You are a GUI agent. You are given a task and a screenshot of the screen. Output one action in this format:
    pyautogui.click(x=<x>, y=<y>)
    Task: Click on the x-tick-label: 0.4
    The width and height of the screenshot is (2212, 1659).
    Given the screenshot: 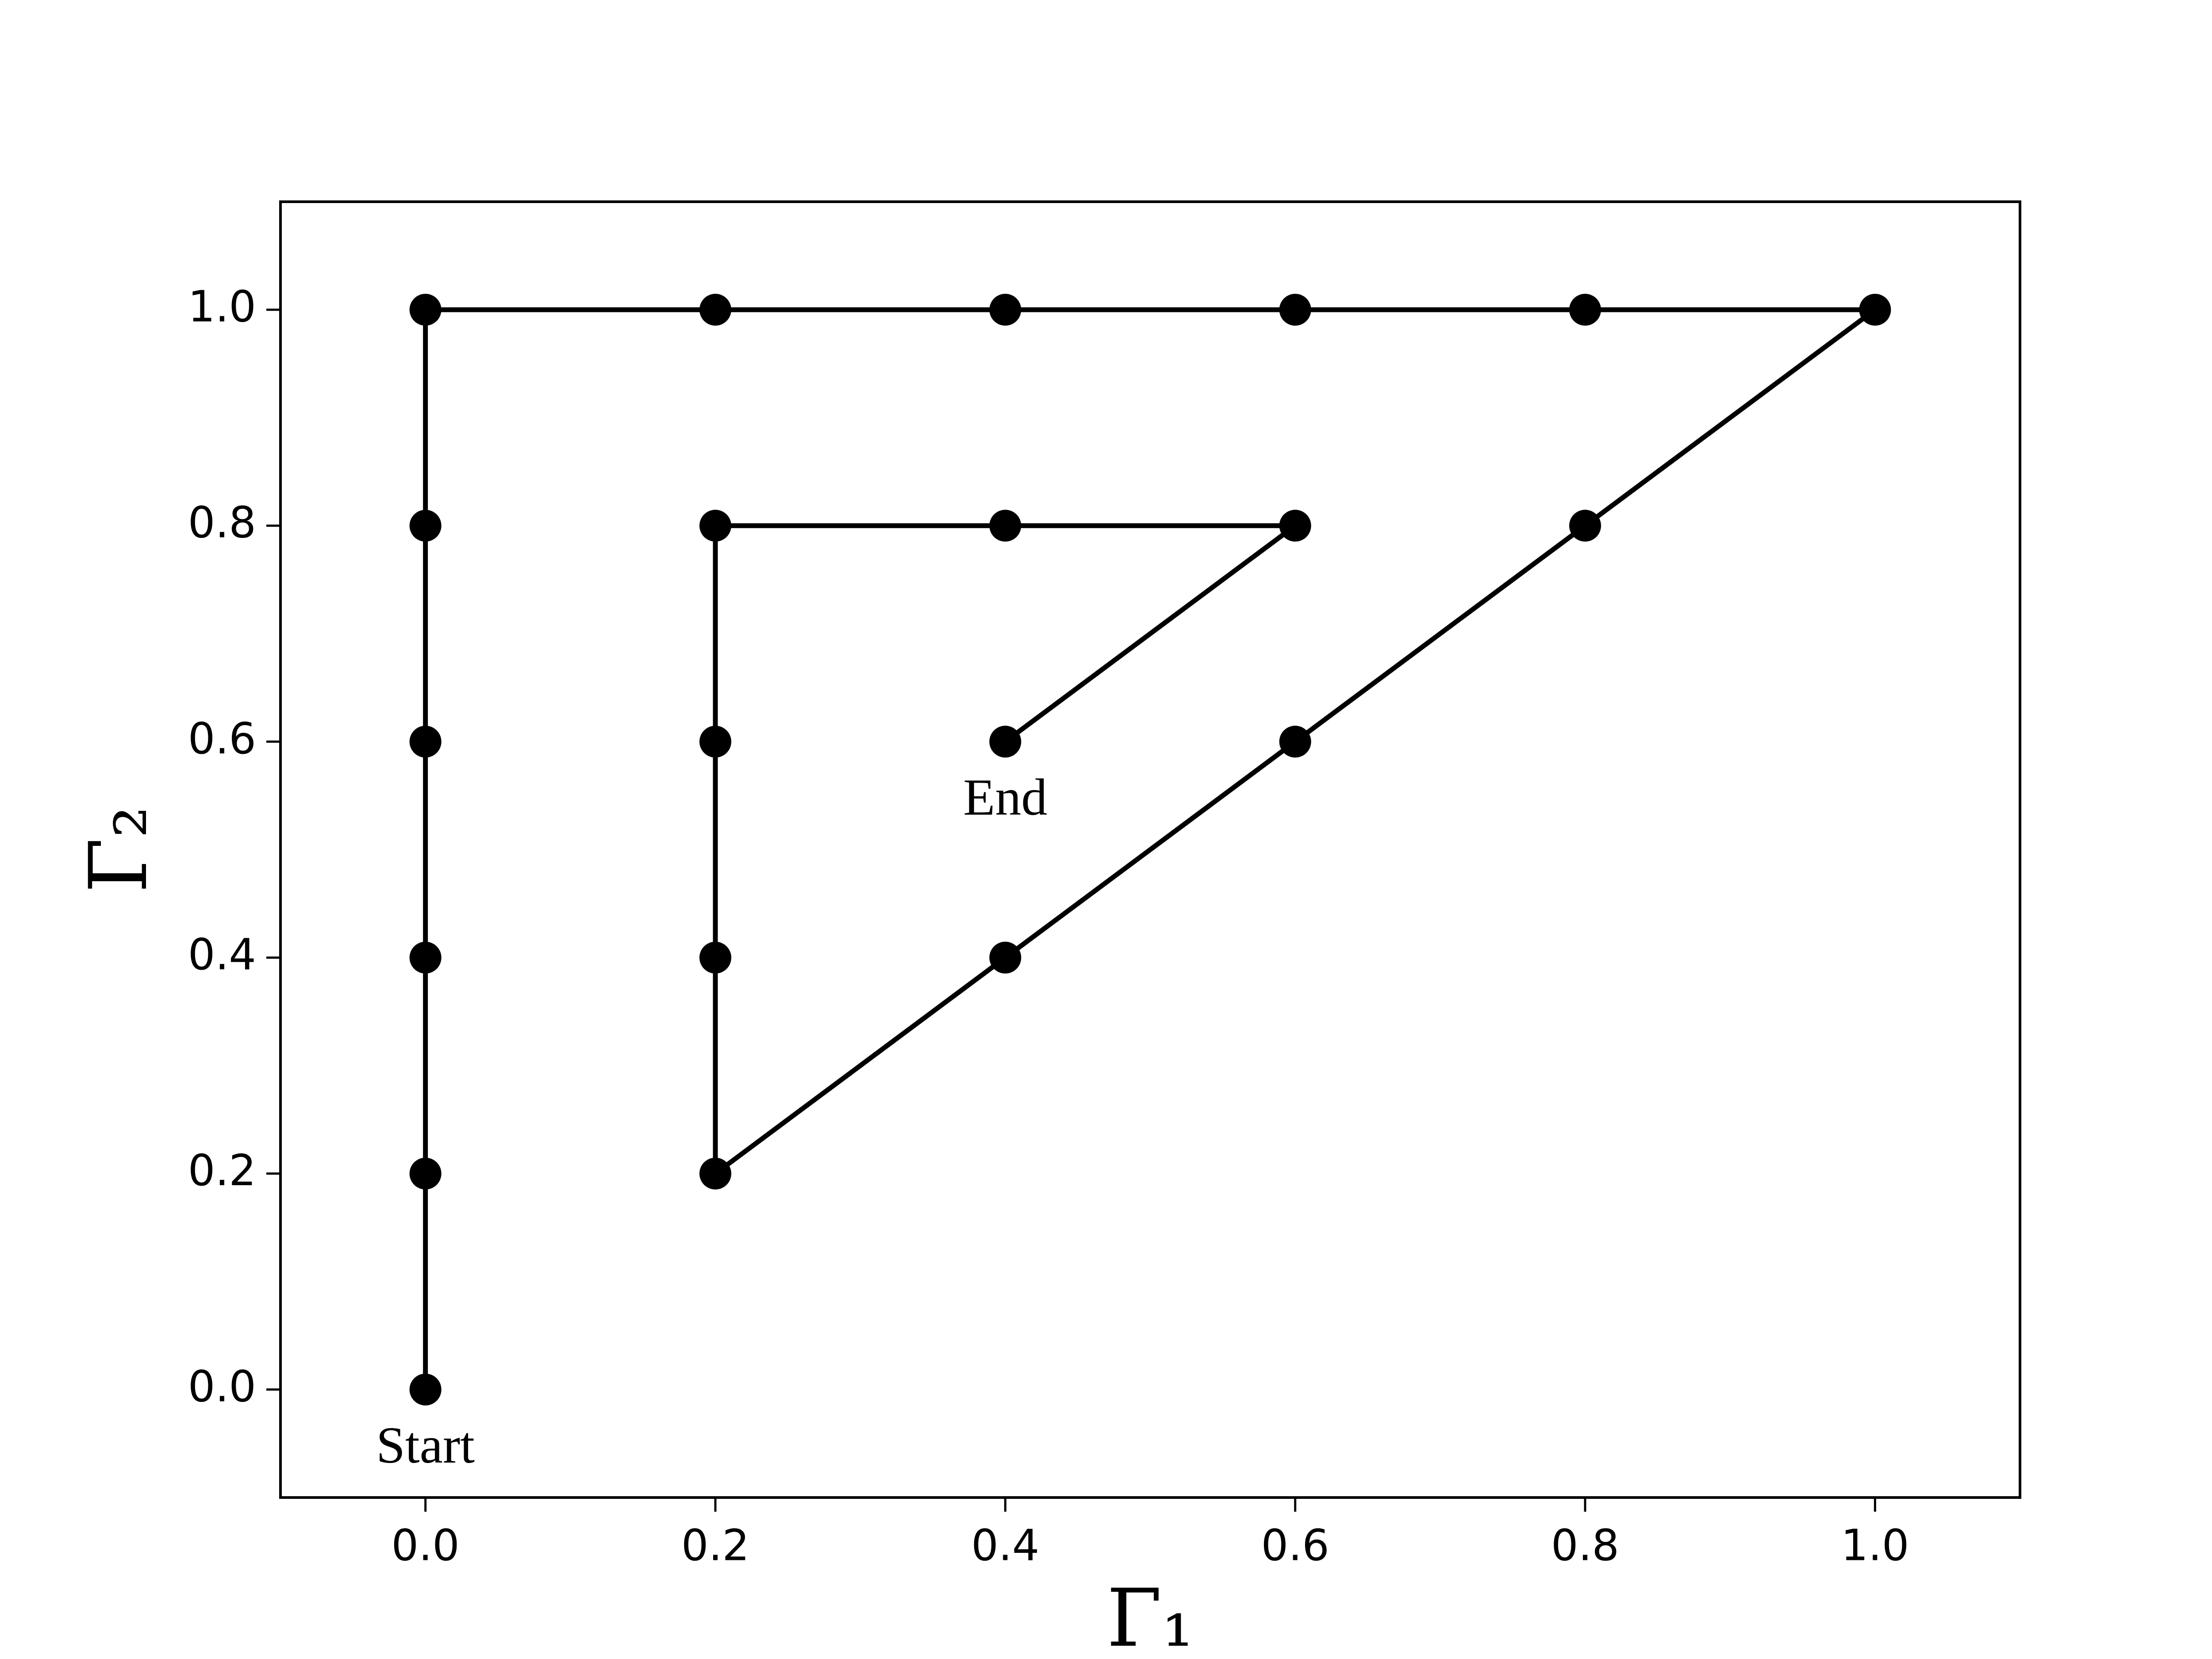 What is the action you would take?
    pyautogui.click(x=1005, y=1545)
    